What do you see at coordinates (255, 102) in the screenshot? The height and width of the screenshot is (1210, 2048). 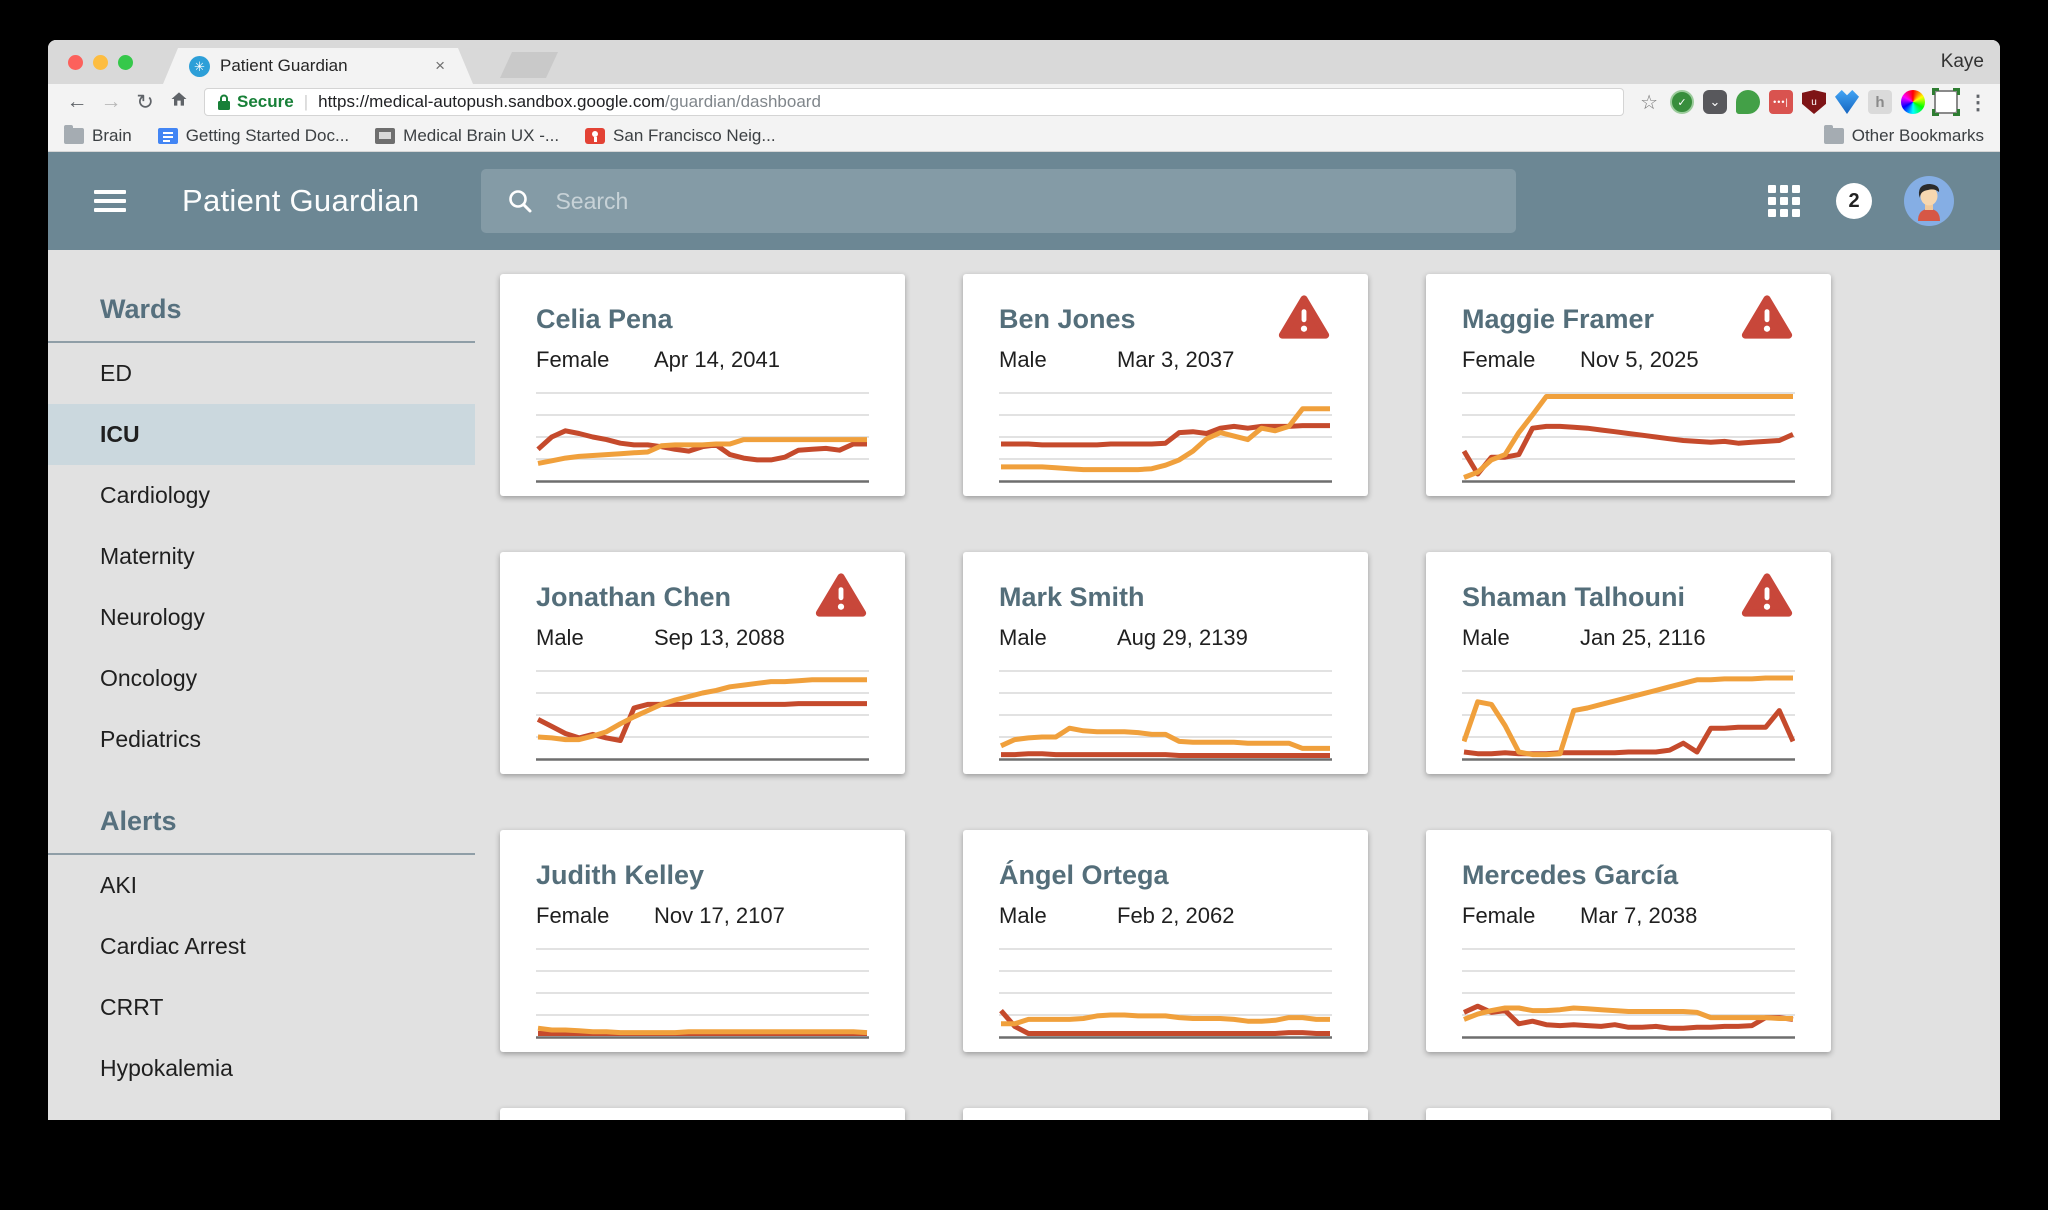 I see `secure-badge: Secure` at bounding box center [255, 102].